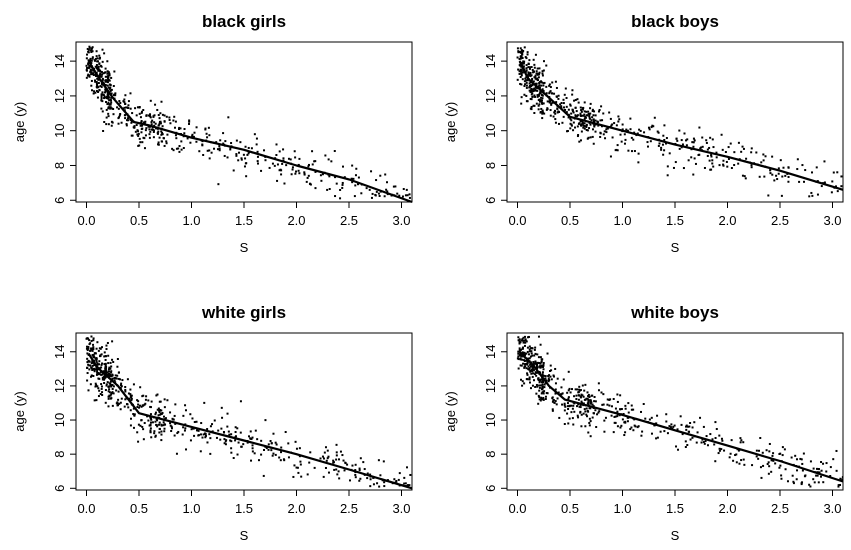  What do you see at coordinates (244, 122) in the screenshot?
I see `plot-frame` at bounding box center [244, 122].